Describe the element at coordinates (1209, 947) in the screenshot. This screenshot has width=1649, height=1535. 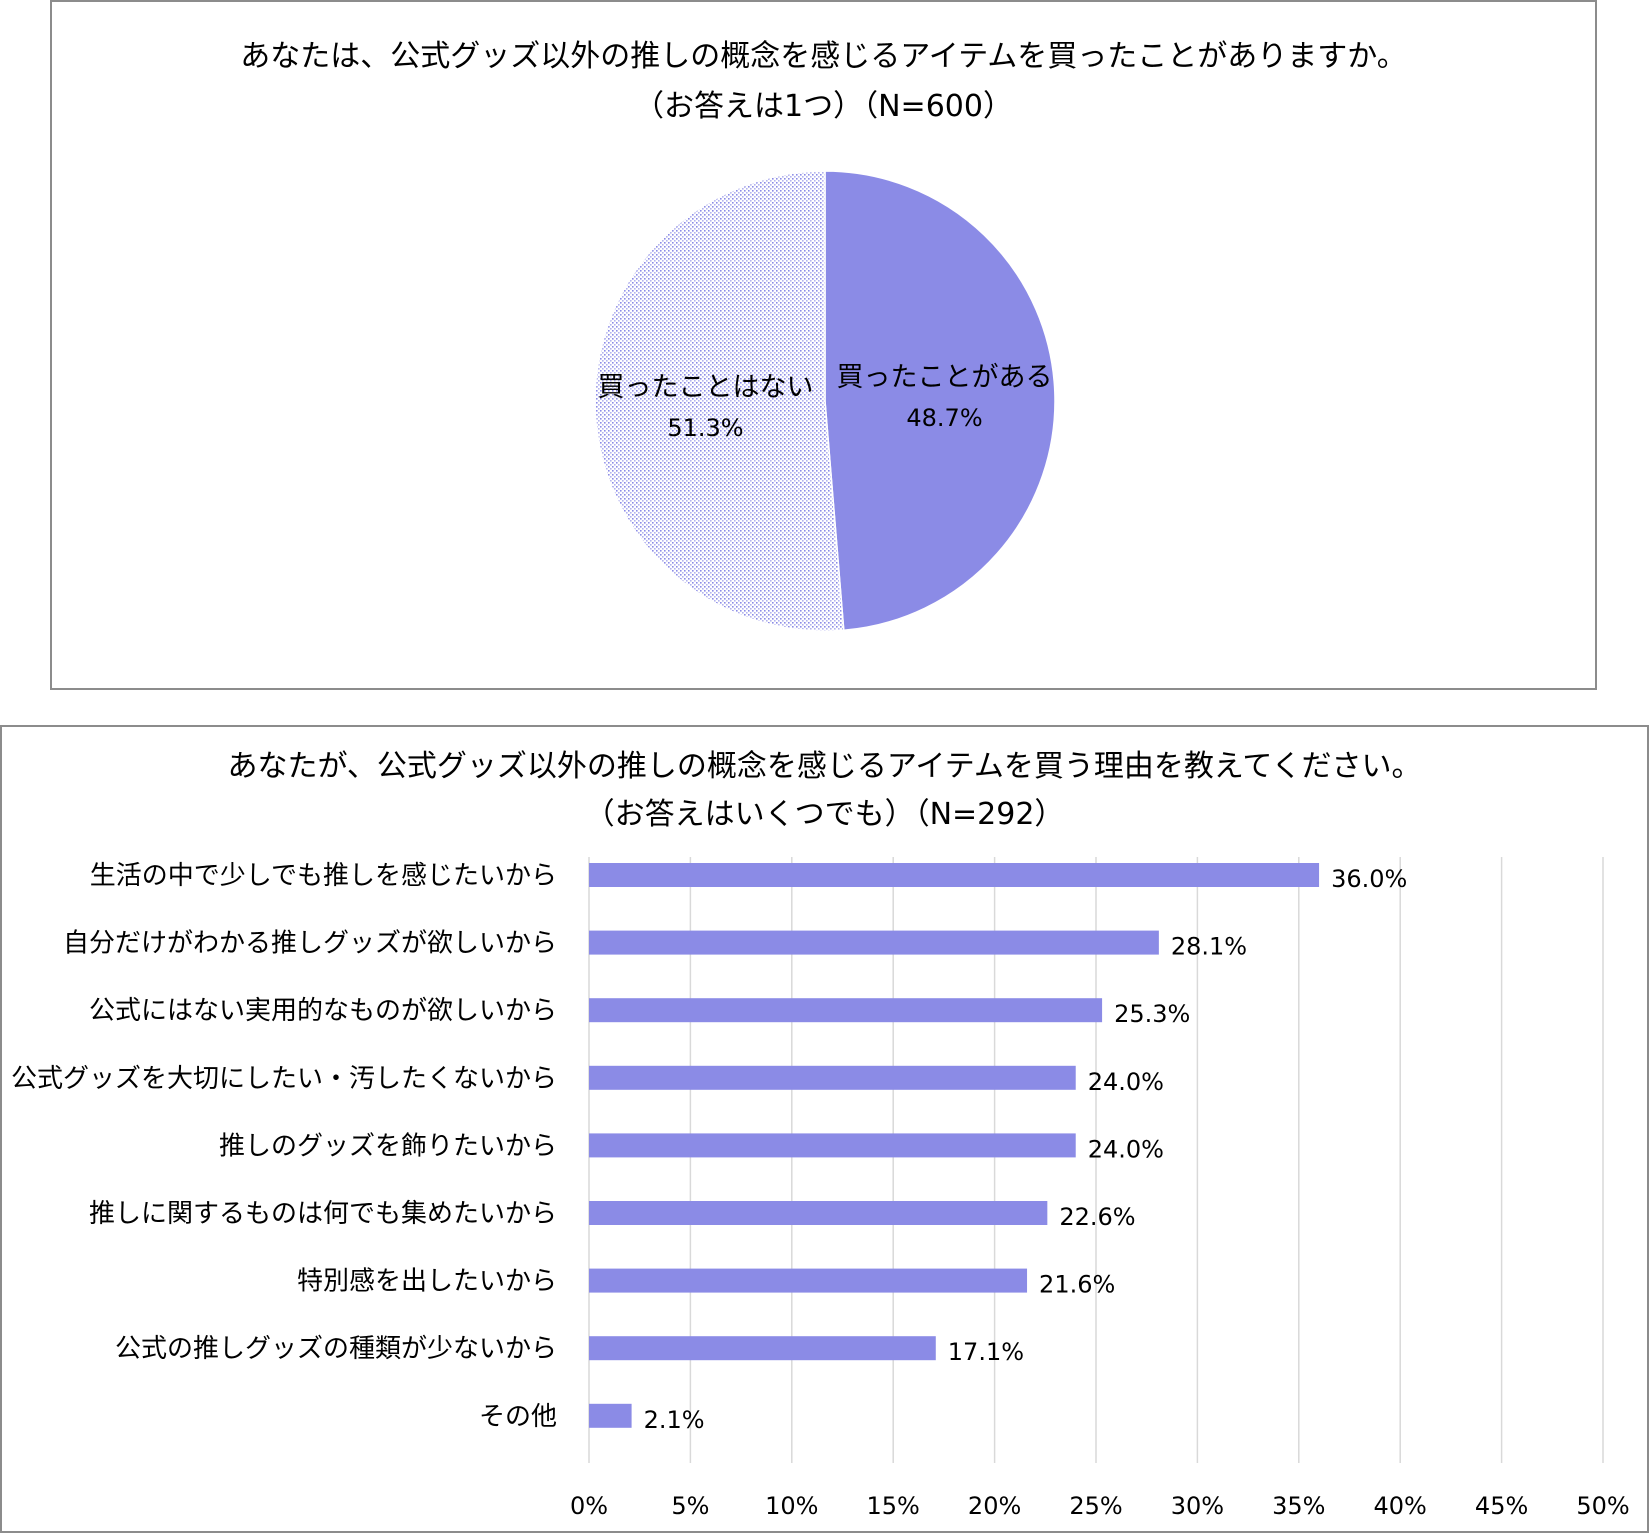
I see `bar-value-label: 28.1%` at that location.